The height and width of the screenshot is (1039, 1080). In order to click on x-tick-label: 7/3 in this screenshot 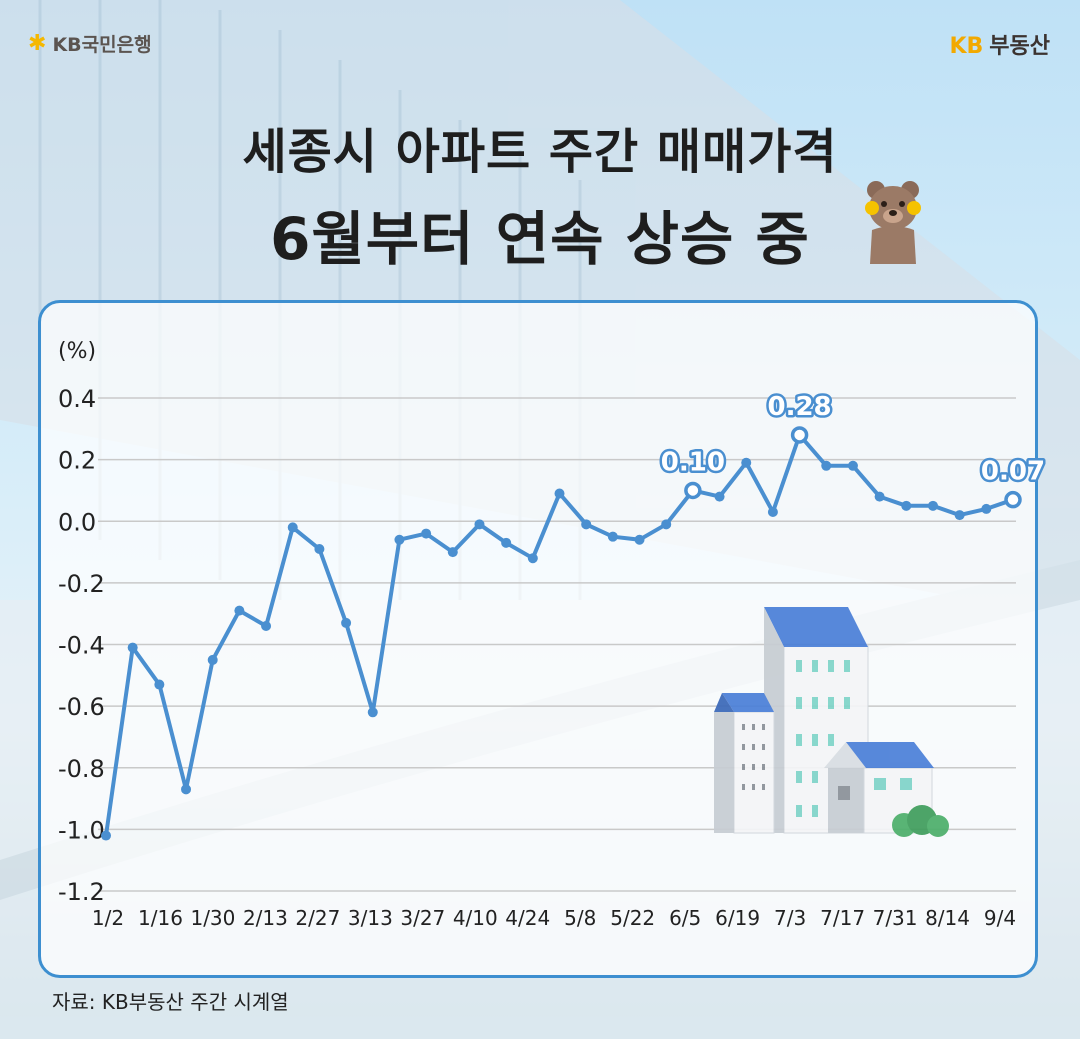, I will do `click(790, 918)`.